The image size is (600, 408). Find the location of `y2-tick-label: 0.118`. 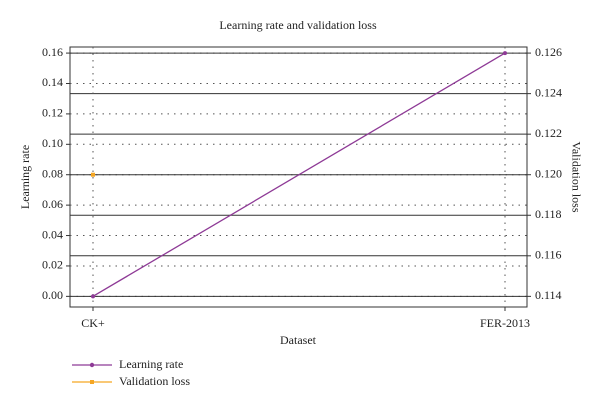

y2-tick-label: 0.118 is located at coordinates (548, 214).